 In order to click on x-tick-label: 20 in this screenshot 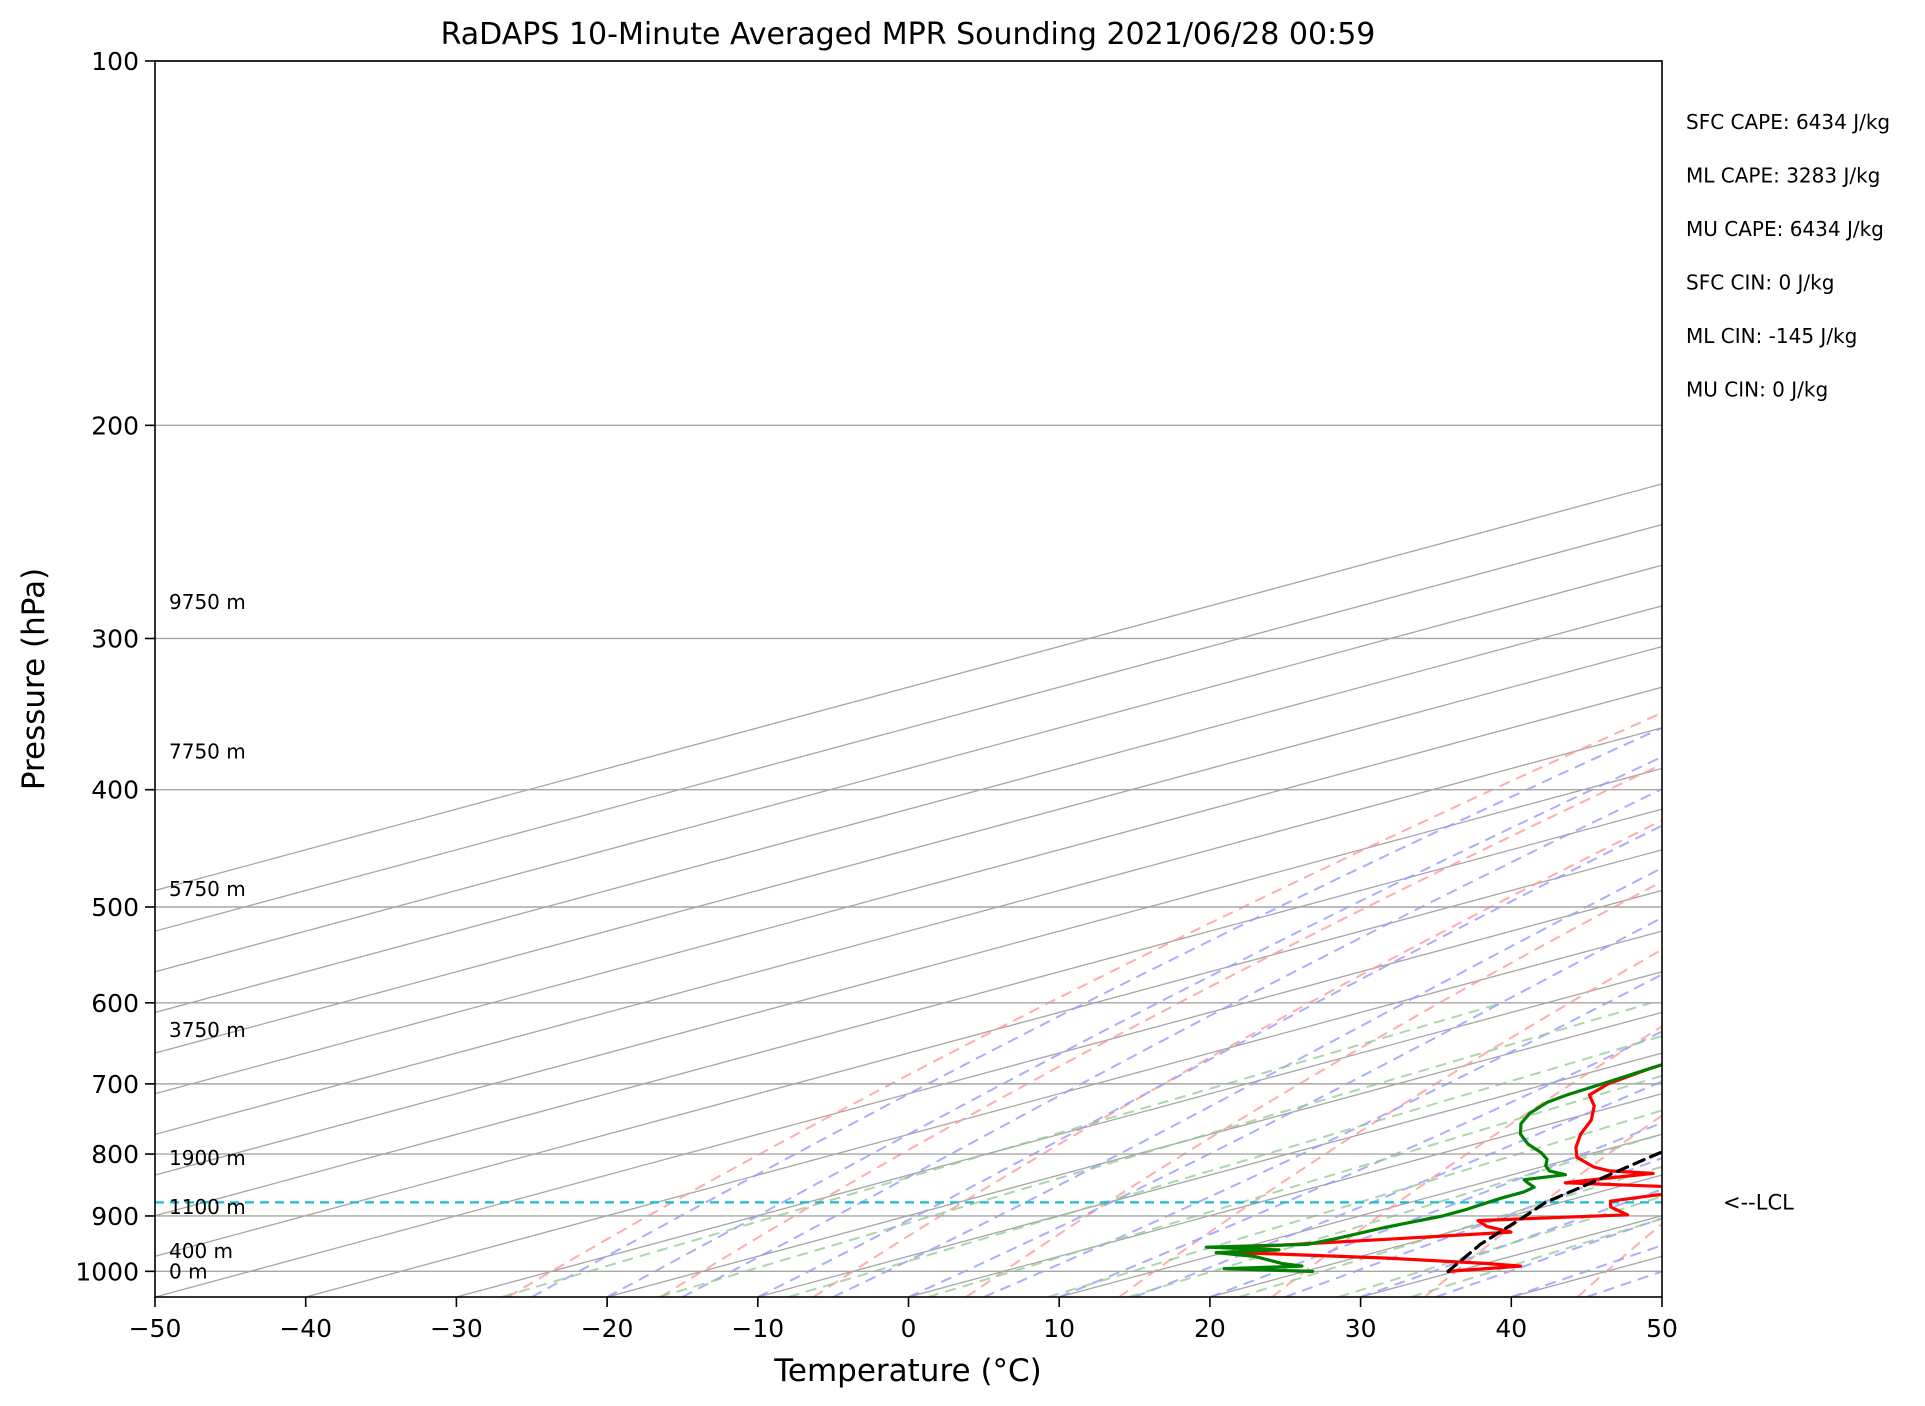, I will do `click(1210, 1328)`.